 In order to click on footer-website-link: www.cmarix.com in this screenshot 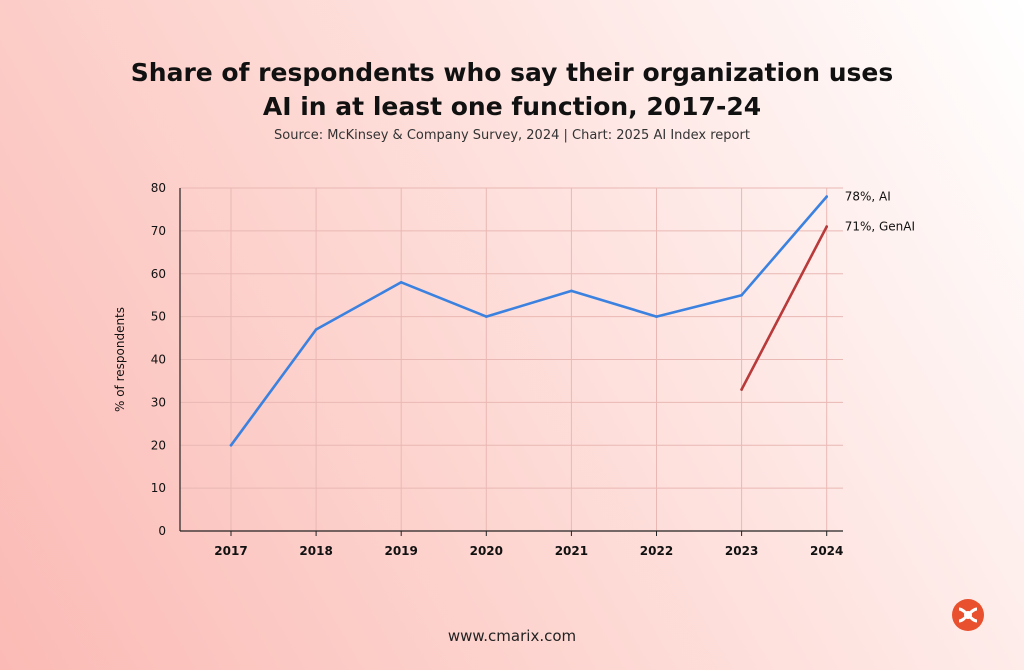, I will do `click(512, 636)`.